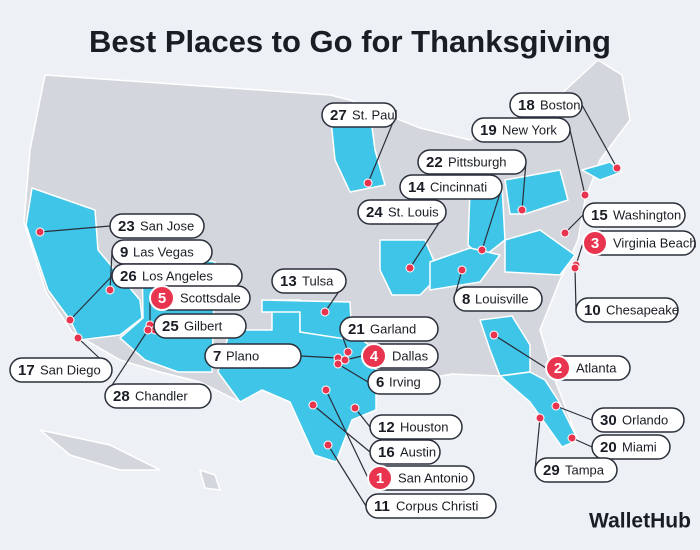 Image resolution: width=700 pixels, height=550 pixels. What do you see at coordinates (599, 215) in the screenshot?
I see `rank: 15` at bounding box center [599, 215].